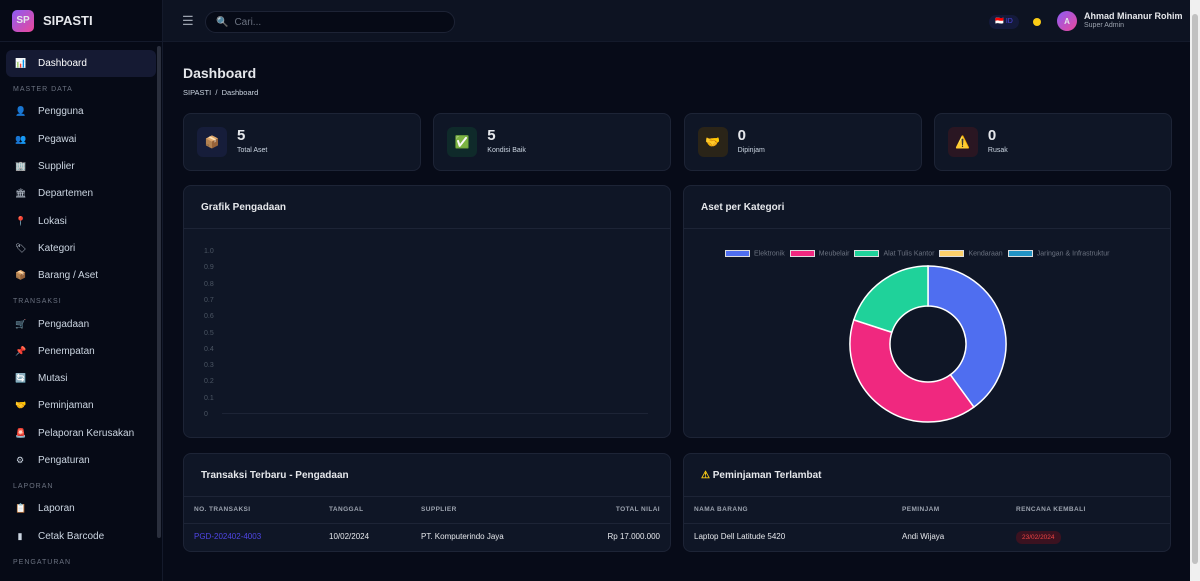  What do you see at coordinates (206, 414) in the screenshot?
I see `y-tick-label: 0` at bounding box center [206, 414].